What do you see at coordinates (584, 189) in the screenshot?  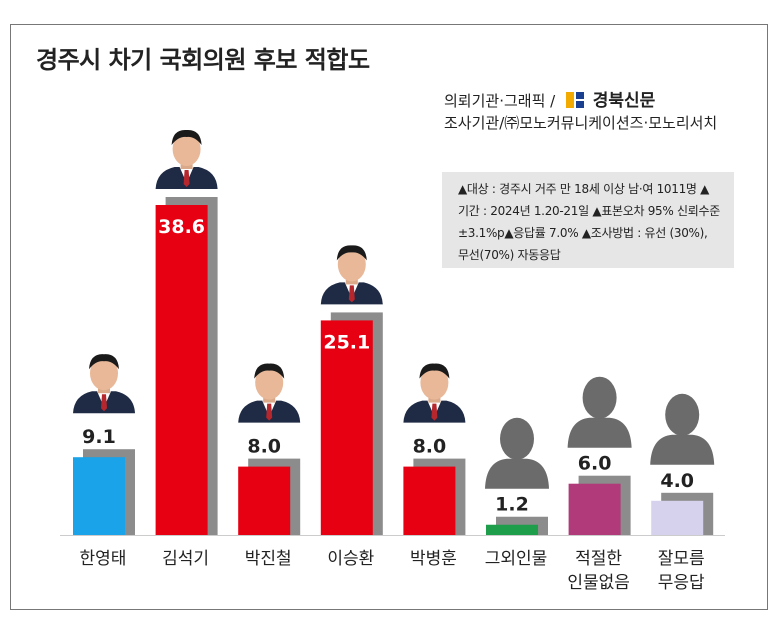 I see `survey-note-line: ▲대상 : 경주시 거주 만 18세 이상 남·여 1011명 ▲` at bounding box center [584, 189].